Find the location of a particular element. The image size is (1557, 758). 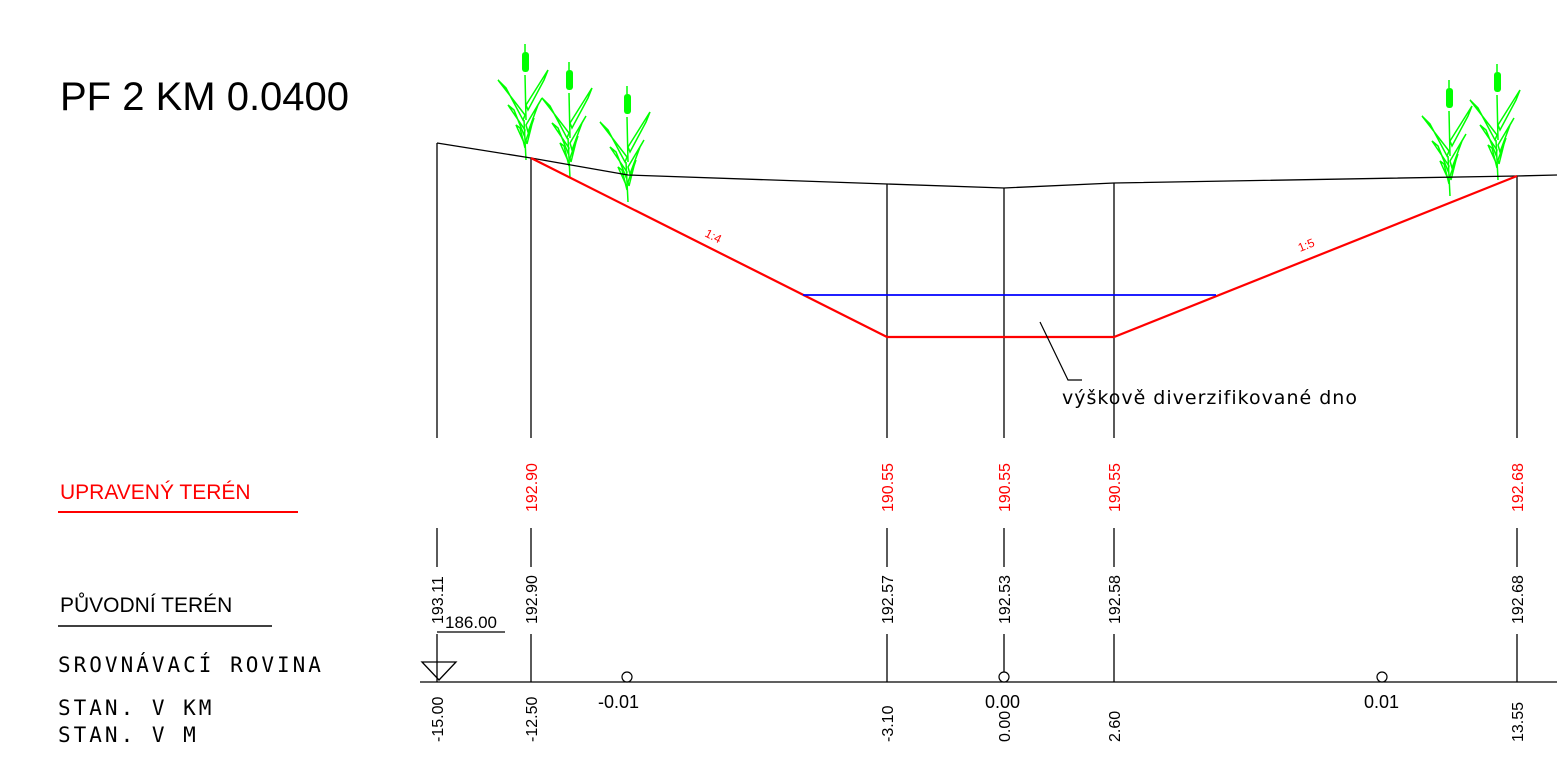

note-leader is located at coordinates (1060, 351).